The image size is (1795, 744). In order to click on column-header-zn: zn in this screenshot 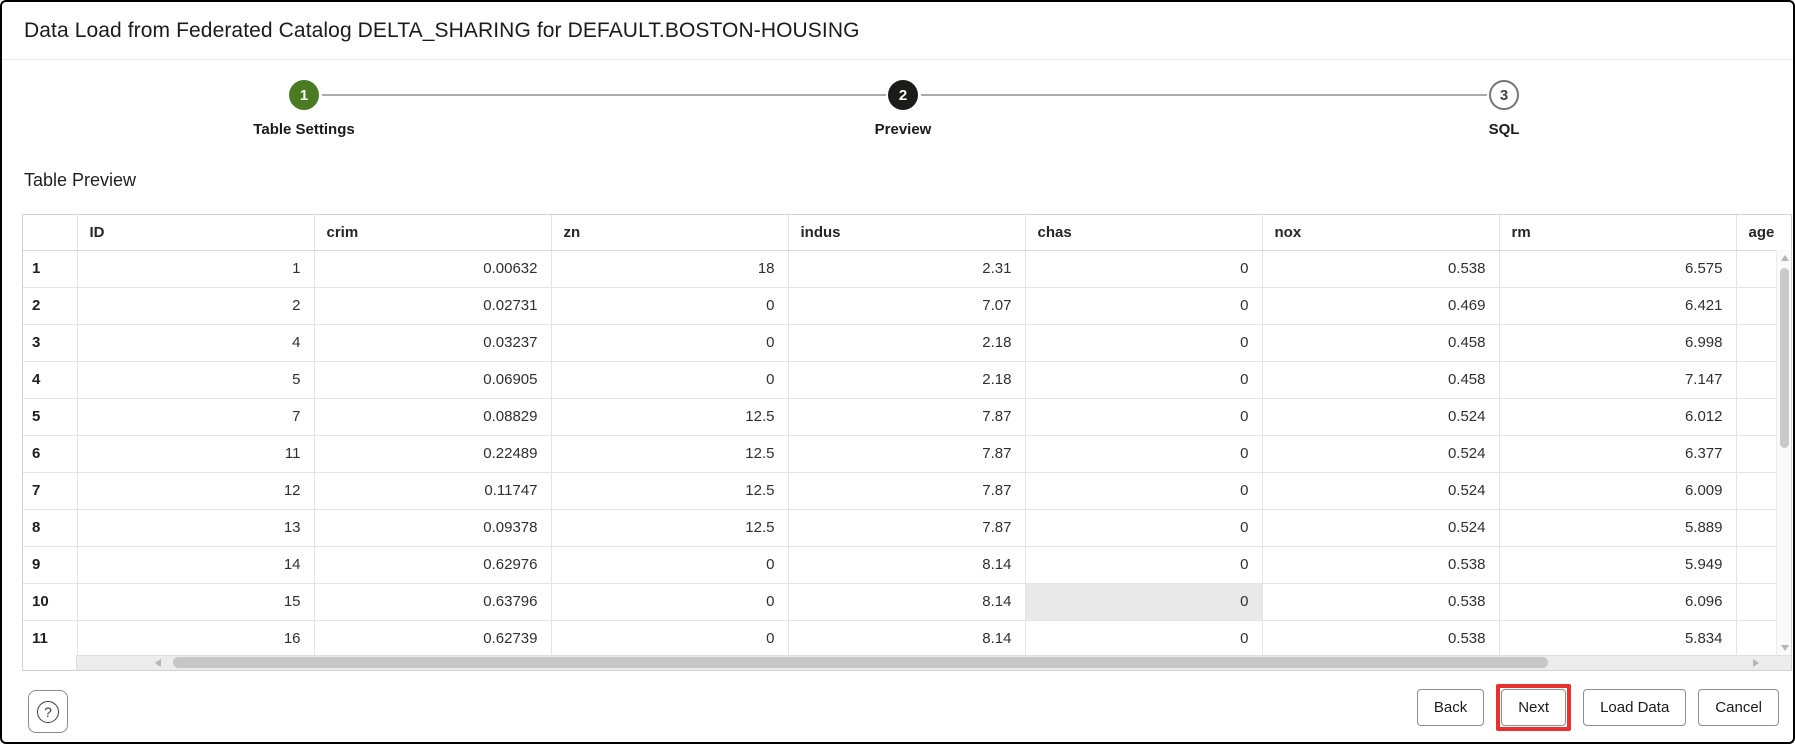, I will do `click(670, 233)`.